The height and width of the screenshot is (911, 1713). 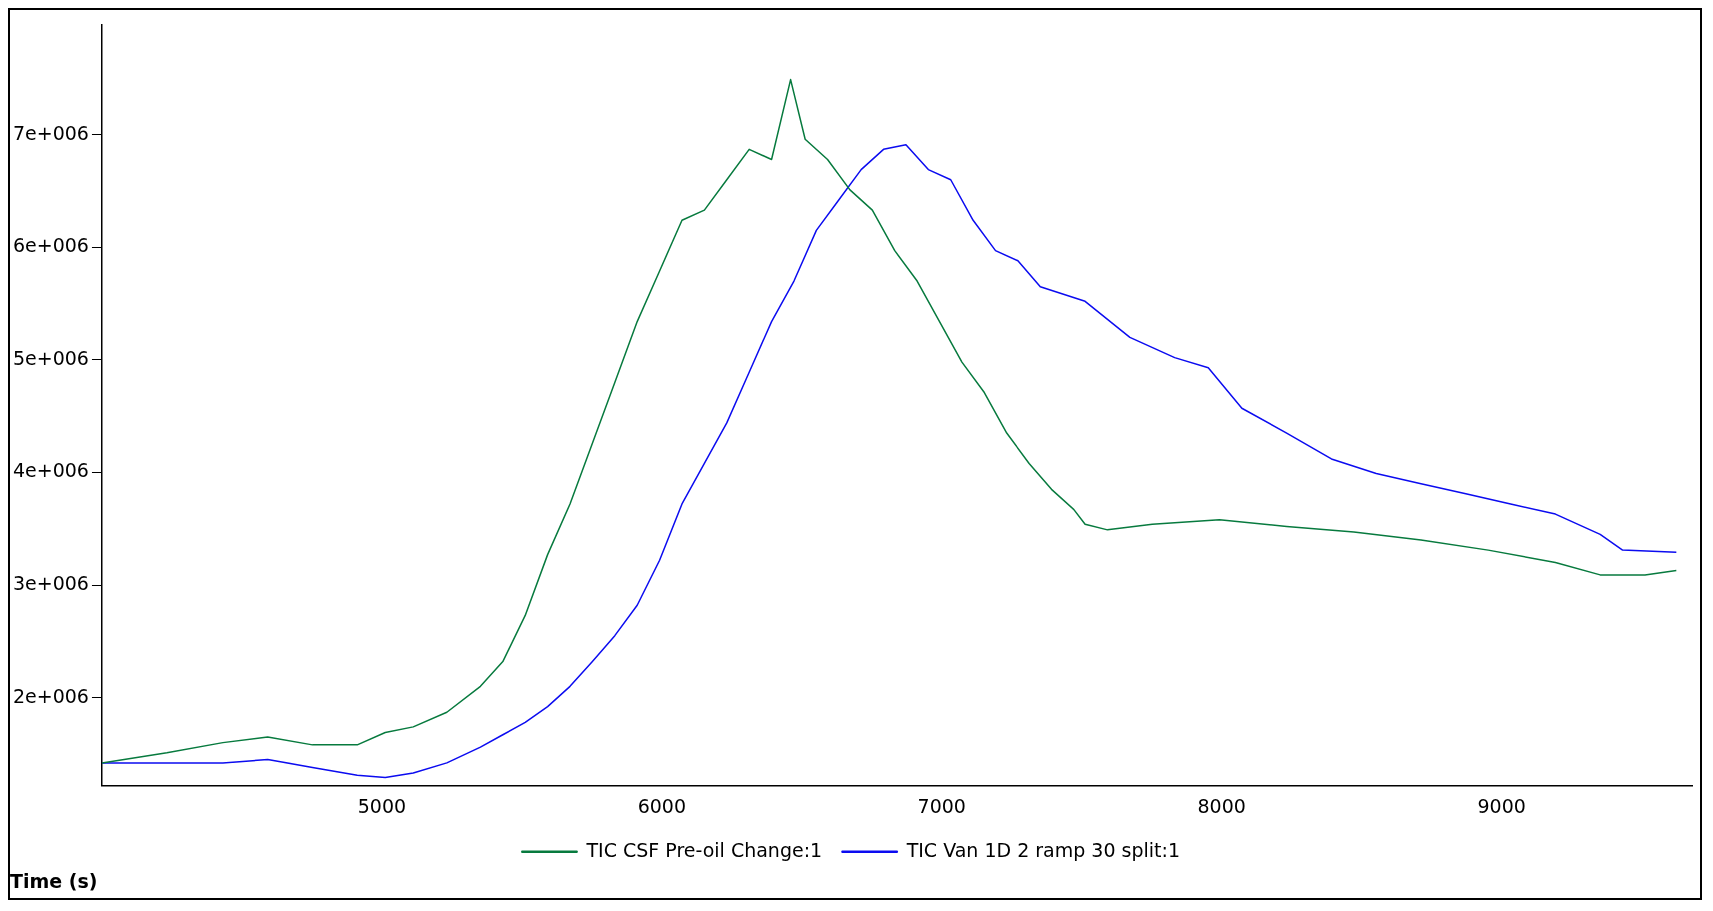 What do you see at coordinates (50, 132) in the screenshot?
I see `y-tick-label: 7e+006` at bounding box center [50, 132].